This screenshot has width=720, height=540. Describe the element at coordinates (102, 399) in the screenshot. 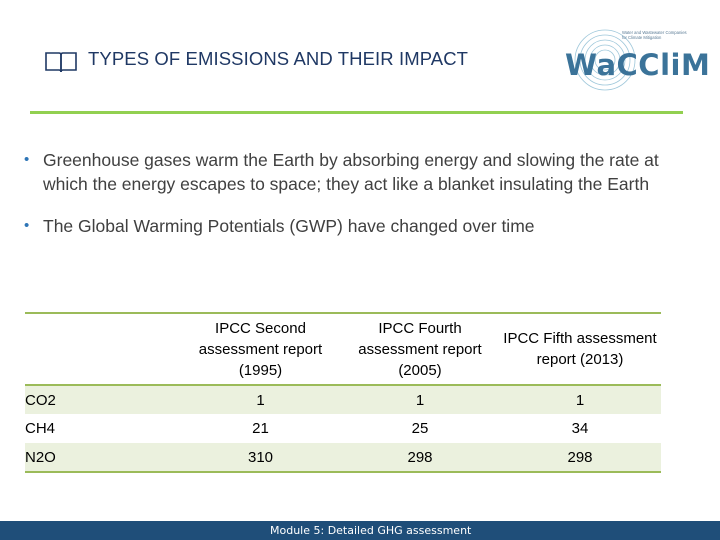

I see `gas-label: CO2` at that location.